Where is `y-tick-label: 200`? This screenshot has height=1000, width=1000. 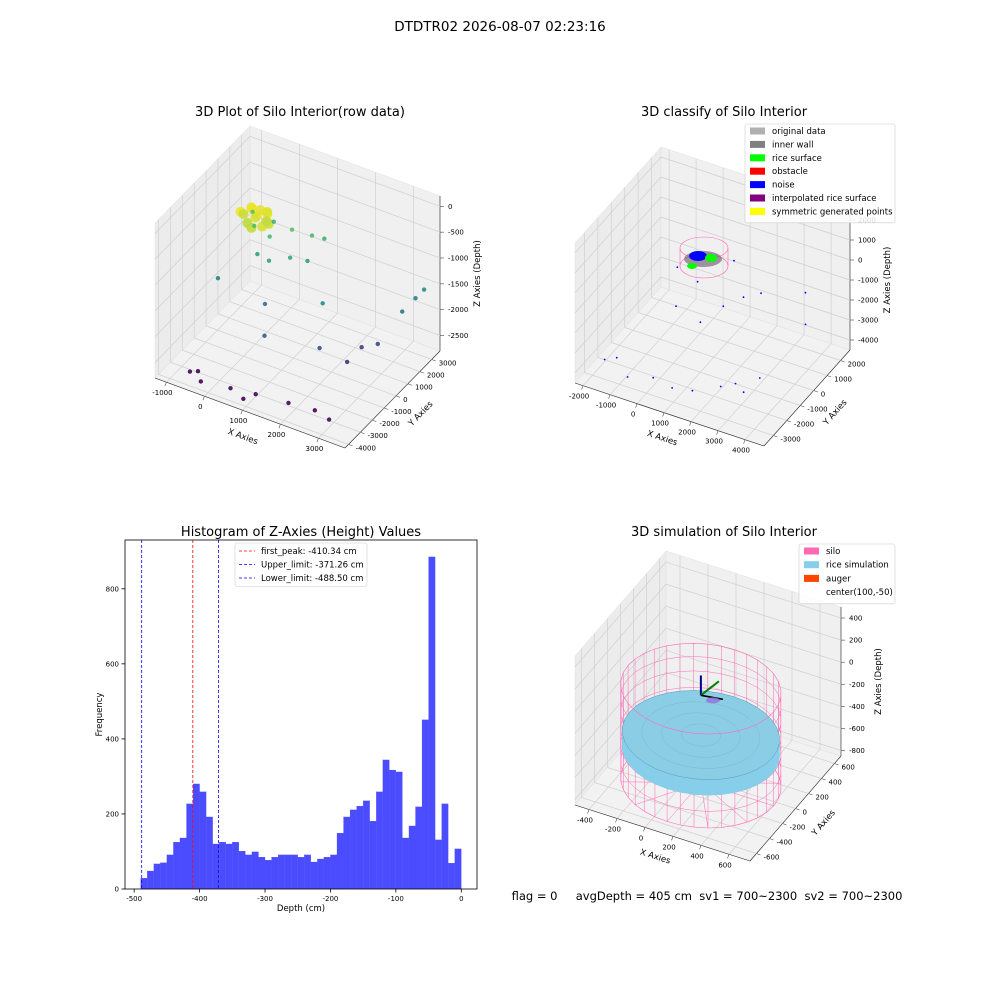 y-tick-label: 200 is located at coordinates (822, 798).